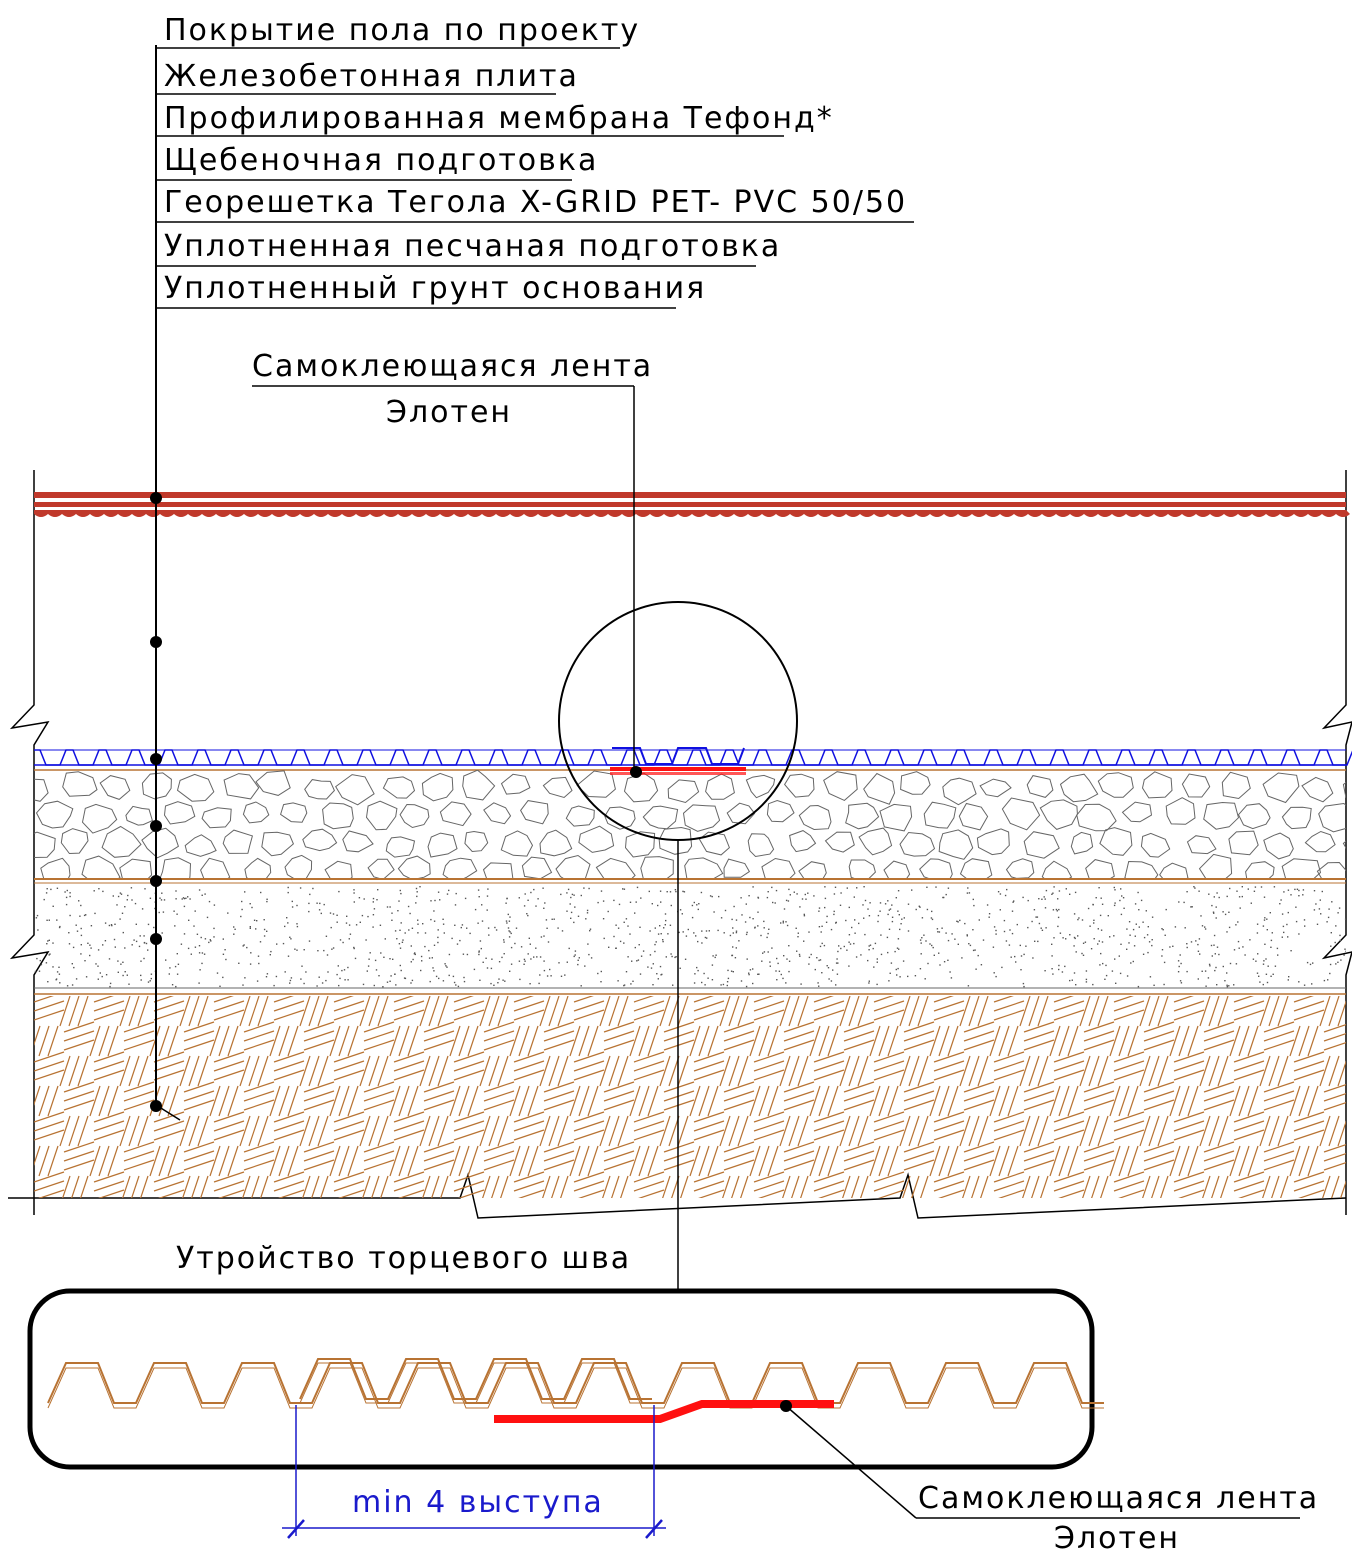 Image resolution: width=1352 pixels, height=1557 pixels. I want to click on label-floor-covering: Покрытие пола по проекту, so click(402, 30).